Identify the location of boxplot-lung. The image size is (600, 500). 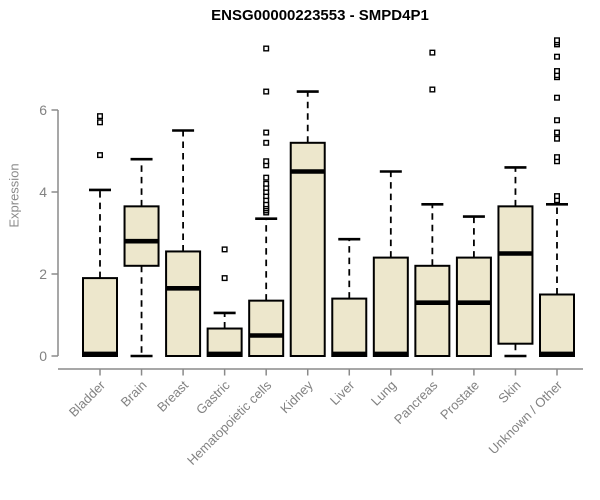
(390, 264).